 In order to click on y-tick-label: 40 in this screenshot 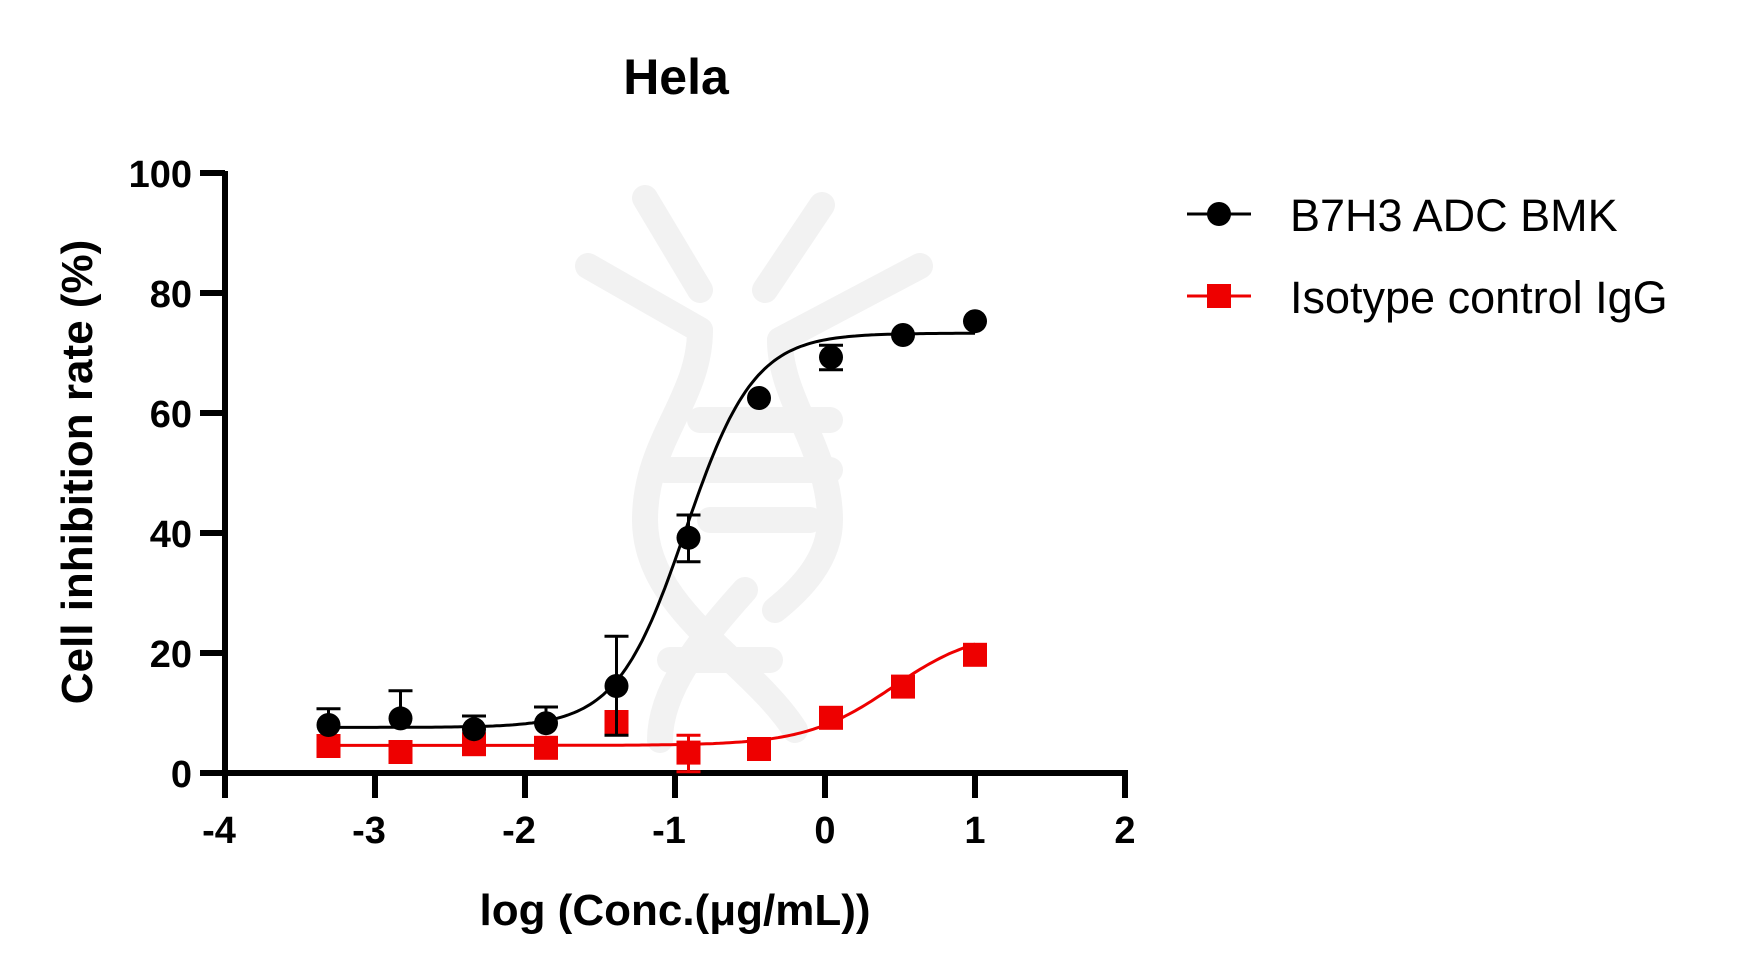, I will do `click(171, 535)`.